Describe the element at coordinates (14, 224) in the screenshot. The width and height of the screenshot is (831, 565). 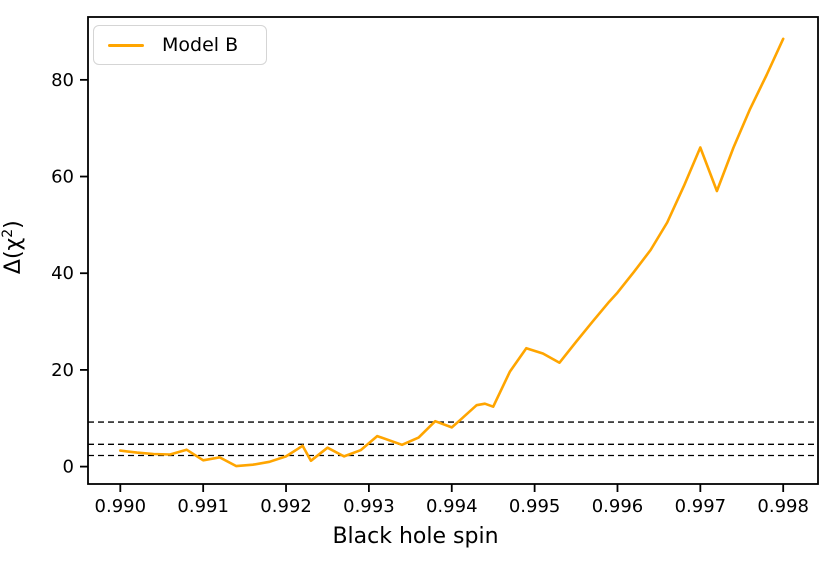
I see `y-axis-label-close: )` at that location.